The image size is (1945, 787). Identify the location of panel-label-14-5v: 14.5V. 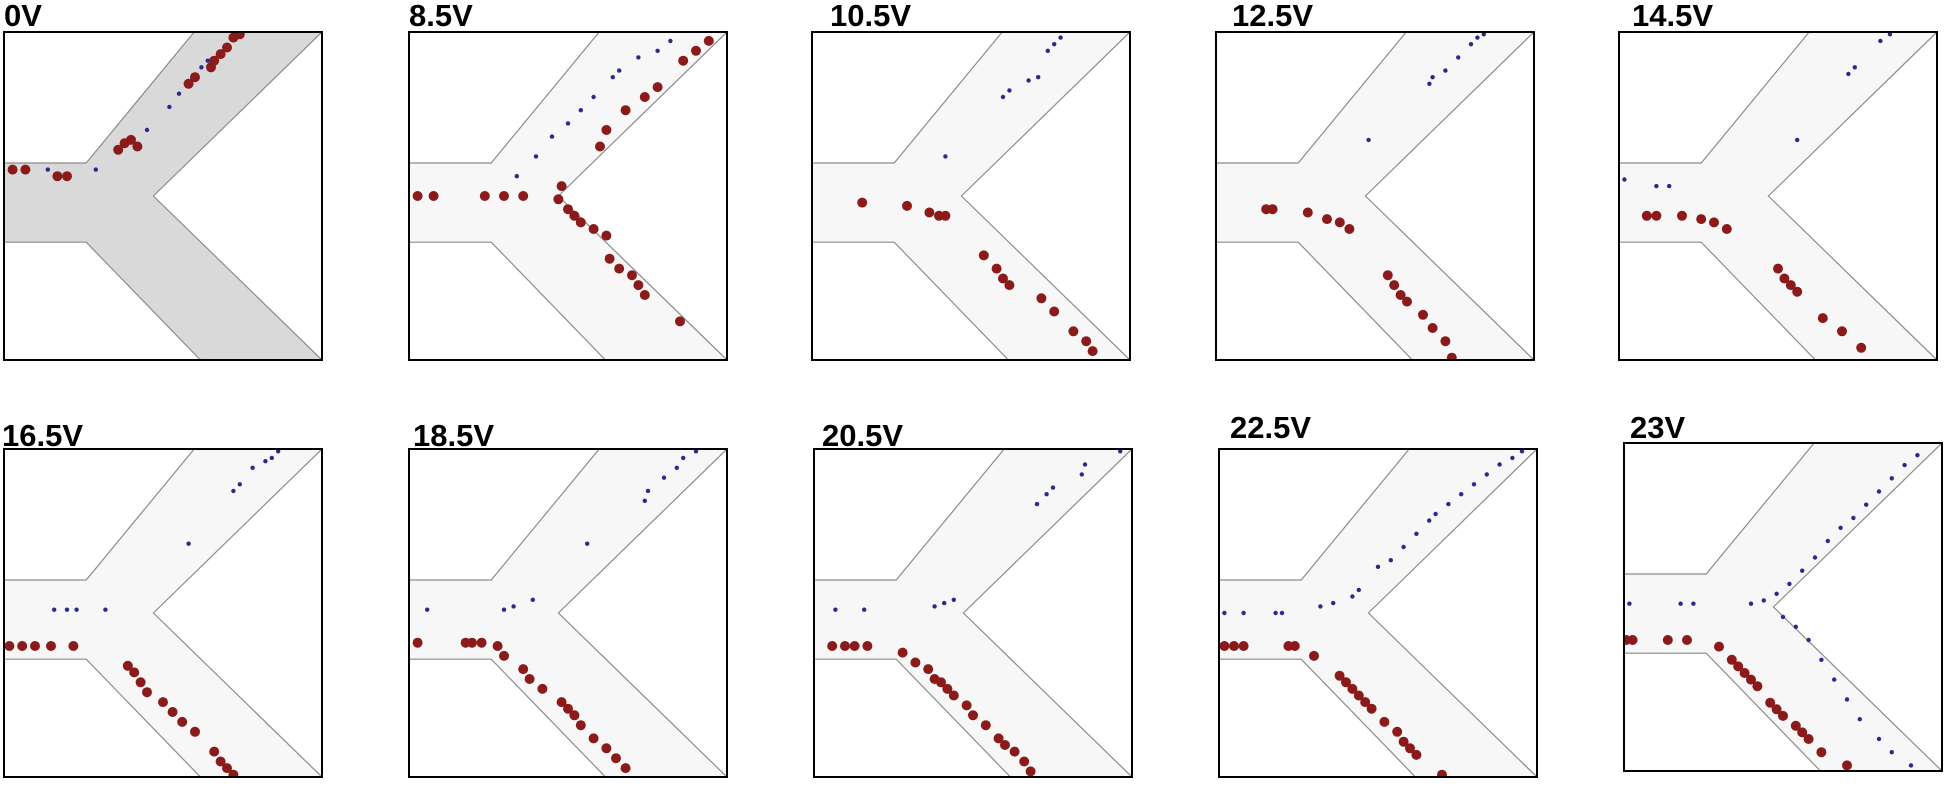
(1673, 16).